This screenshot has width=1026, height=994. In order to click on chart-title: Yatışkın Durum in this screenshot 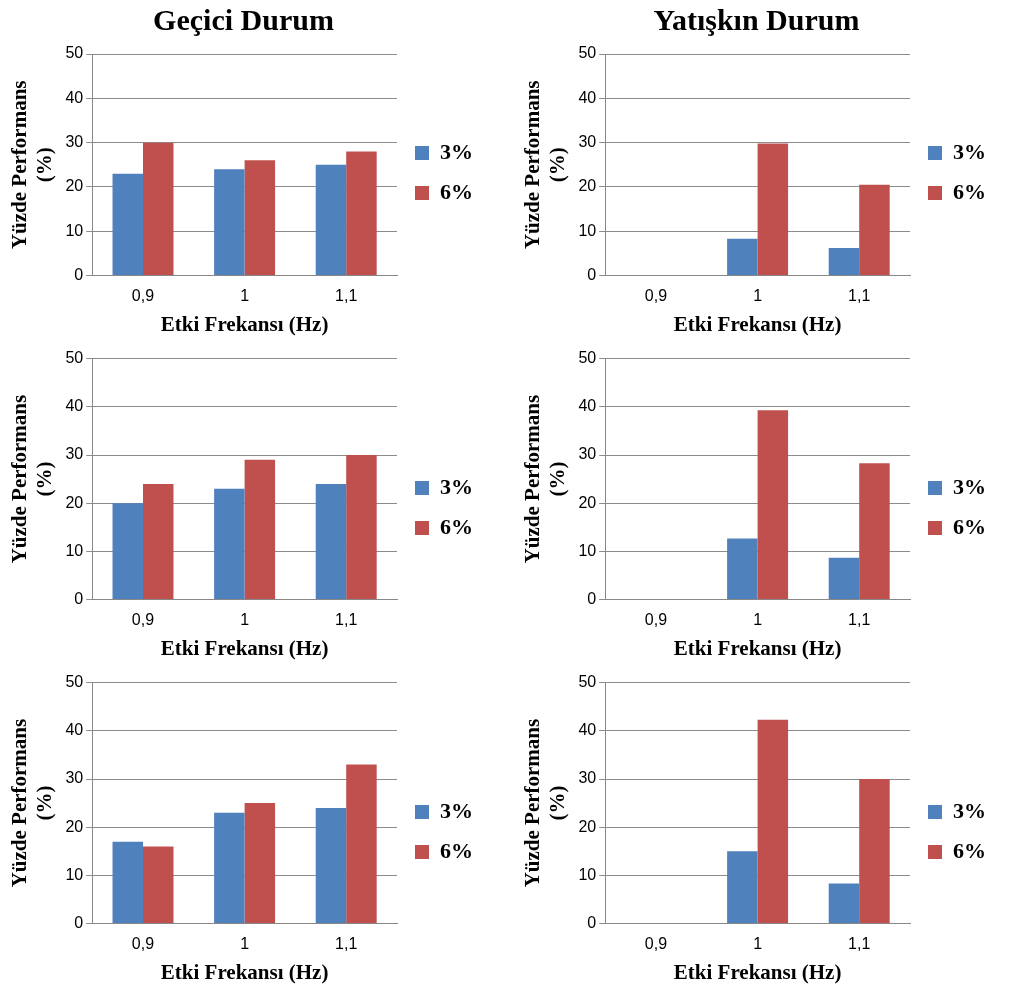, I will do `click(756, 19)`.